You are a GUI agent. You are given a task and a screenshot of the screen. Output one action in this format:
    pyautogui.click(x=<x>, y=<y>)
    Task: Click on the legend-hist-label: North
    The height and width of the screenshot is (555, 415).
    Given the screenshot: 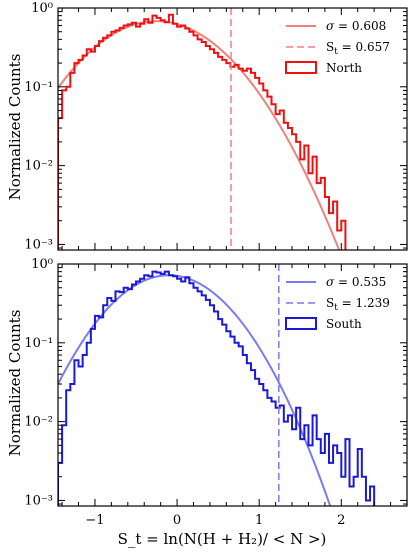 What is the action you would take?
    pyautogui.click(x=344, y=68)
    